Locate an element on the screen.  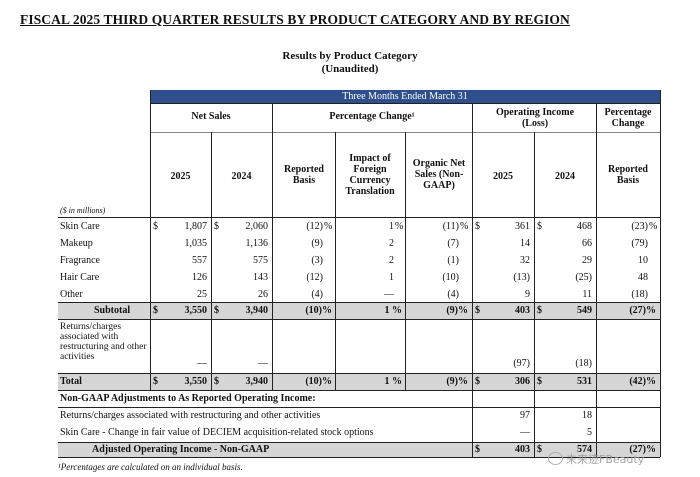
returns-ns-2025: — is located at coordinates (202, 363).